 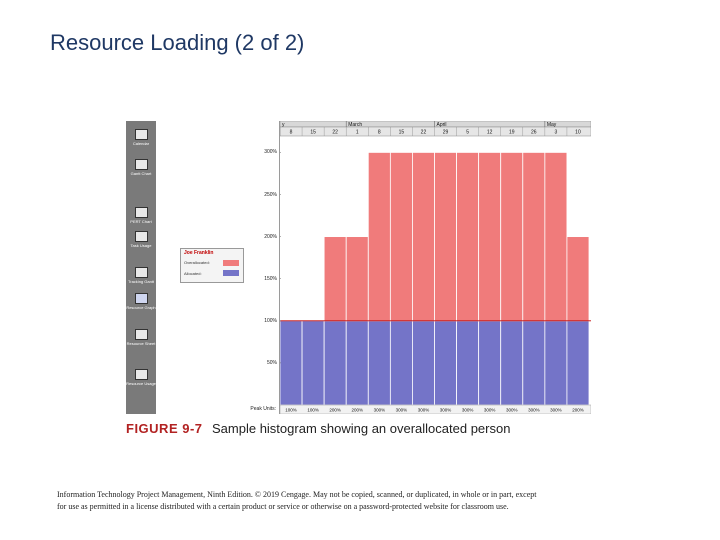 I want to click on month-label: March, so click(x=355, y=125).